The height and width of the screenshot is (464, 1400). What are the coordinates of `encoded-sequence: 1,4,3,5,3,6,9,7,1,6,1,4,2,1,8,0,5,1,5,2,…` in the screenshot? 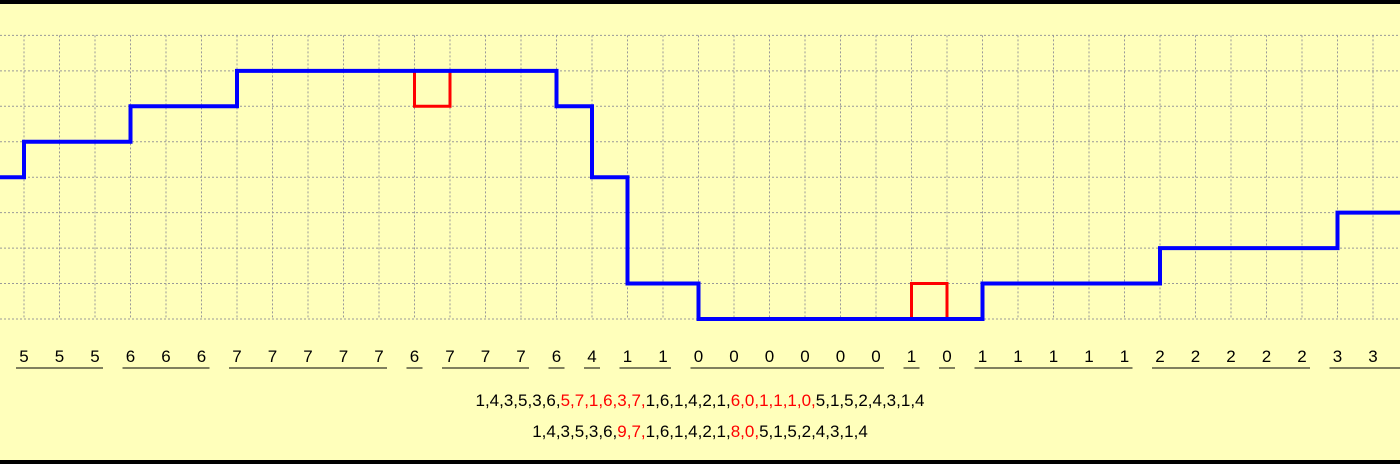 It's located at (700, 432).